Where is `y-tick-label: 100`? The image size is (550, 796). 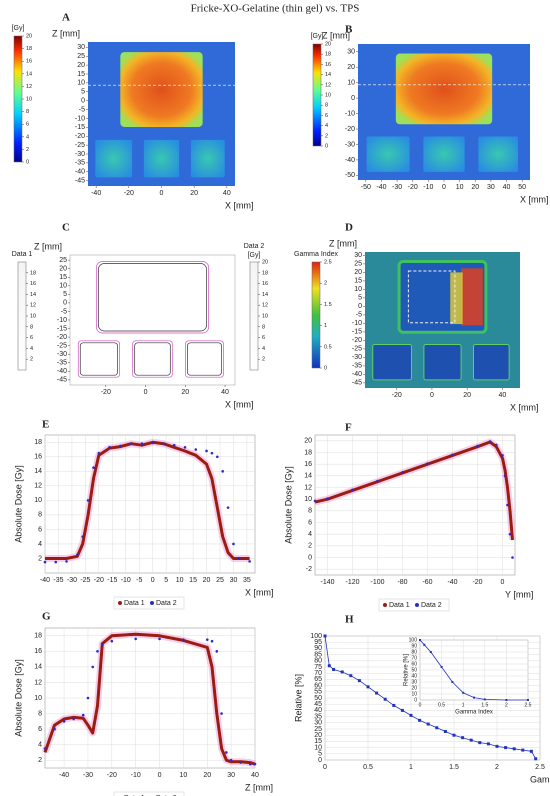
y-tick-label: 100 is located at coordinates (413, 640).